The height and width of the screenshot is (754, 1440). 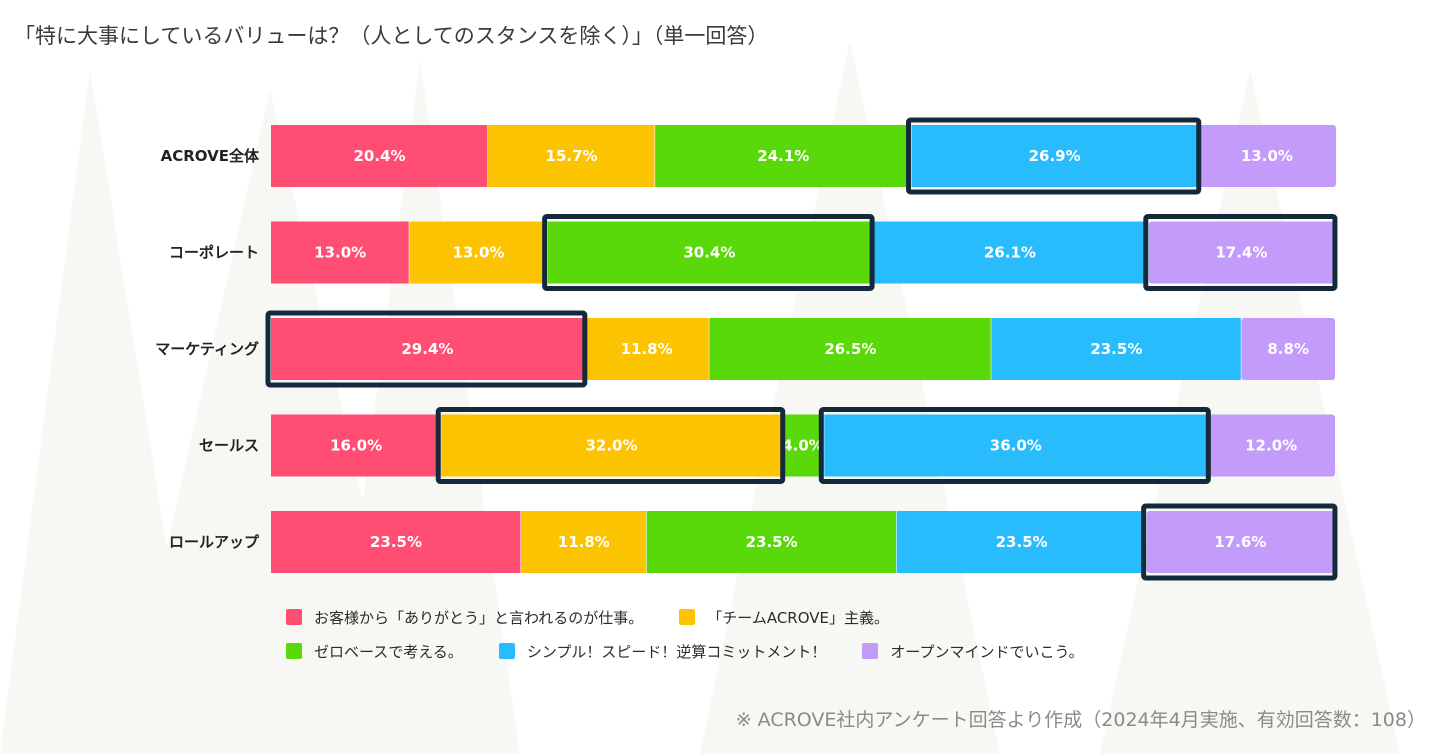 What do you see at coordinates (506, 651) in the screenshot?
I see `legend-swatch-blue` at bounding box center [506, 651].